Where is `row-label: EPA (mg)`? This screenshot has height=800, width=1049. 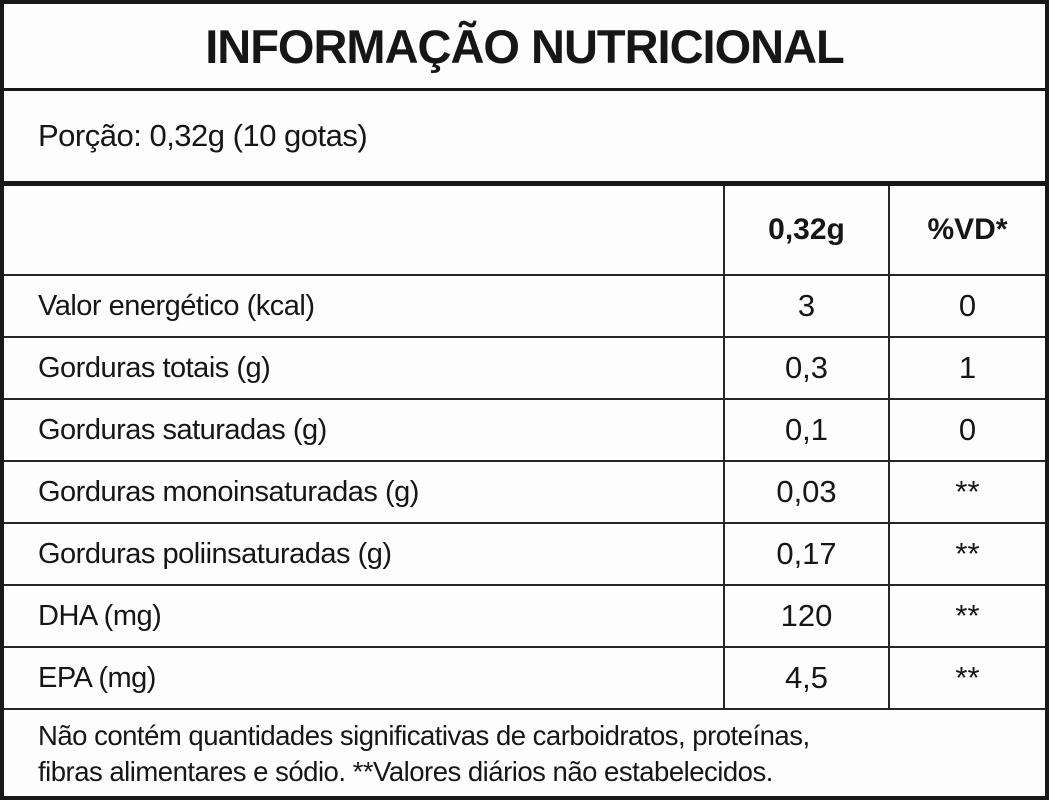 row-label: EPA (mg) is located at coordinates (97, 677).